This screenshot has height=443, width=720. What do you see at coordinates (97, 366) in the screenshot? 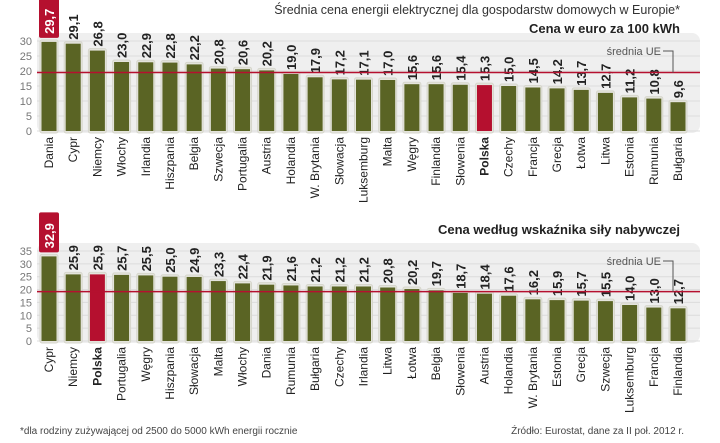
I see `category-label: Polska` at bounding box center [97, 366].